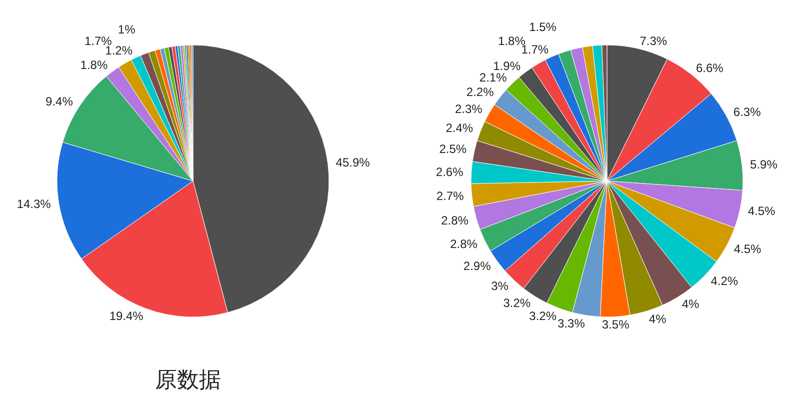 This screenshot has height=403, width=793. I want to click on data-label: 5.9%, so click(764, 164).